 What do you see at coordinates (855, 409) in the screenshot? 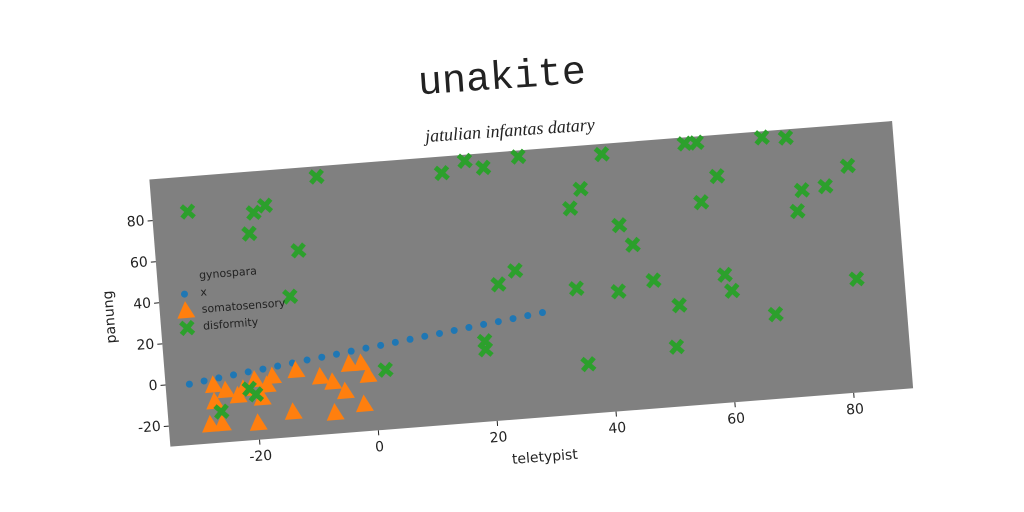
I see `x-tick-label: 80` at bounding box center [855, 409].